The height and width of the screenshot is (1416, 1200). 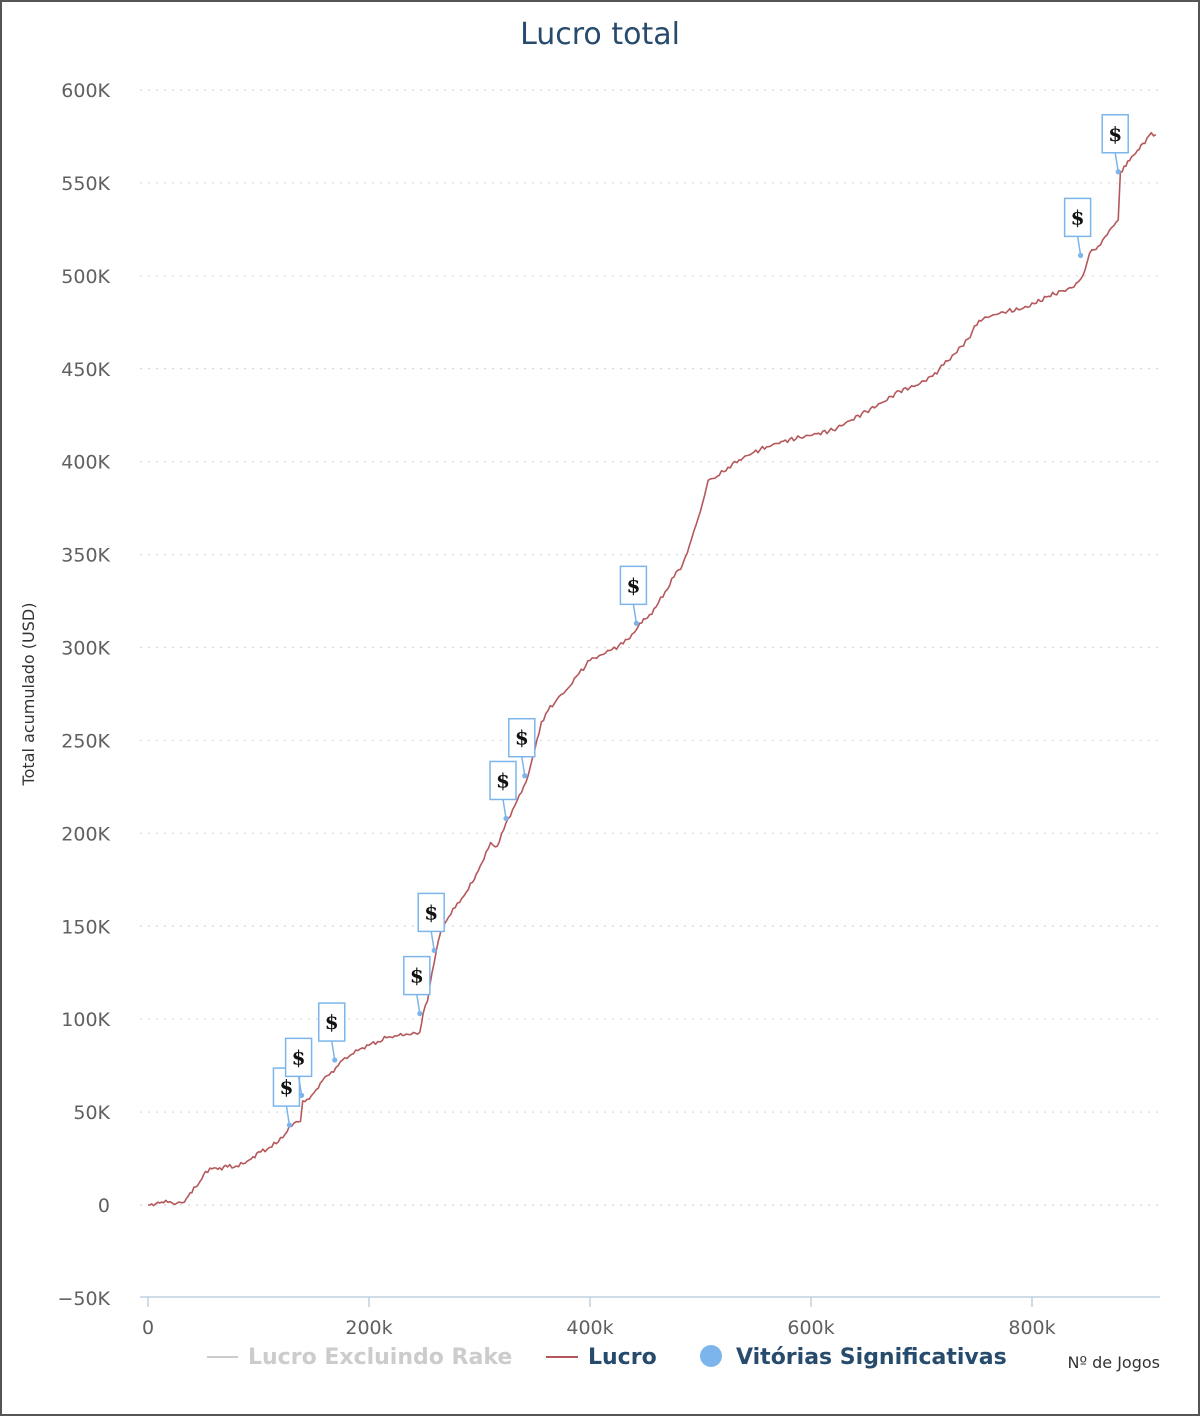 I want to click on y-tick-label: 550K, so click(x=85, y=184).